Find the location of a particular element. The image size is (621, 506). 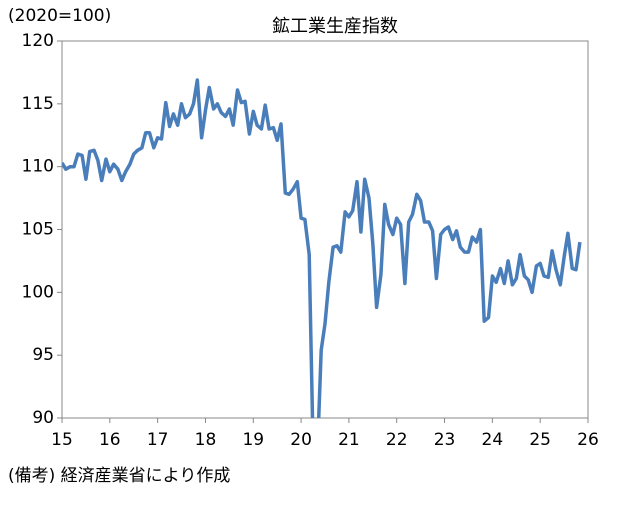

x-tick-label: 16 is located at coordinates (110, 440).